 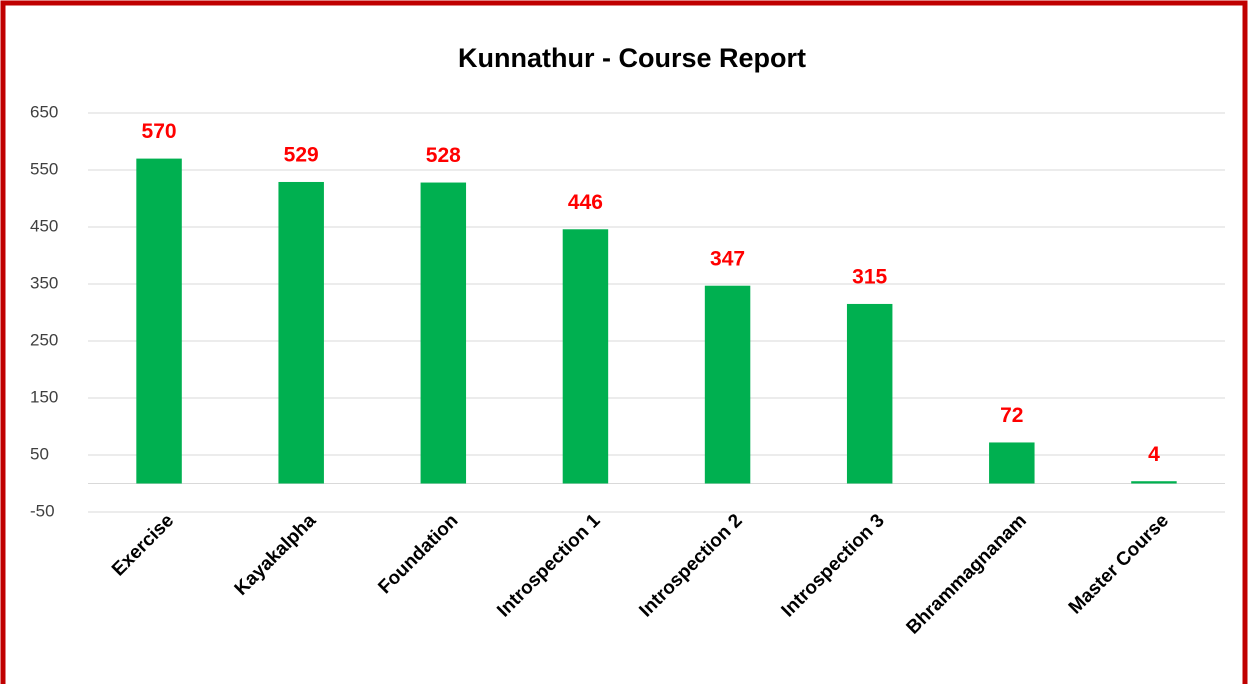 What do you see at coordinates (44, 111) in the screenshot?
I see `y-tick-label: 650` at bounding box center [44, 111].